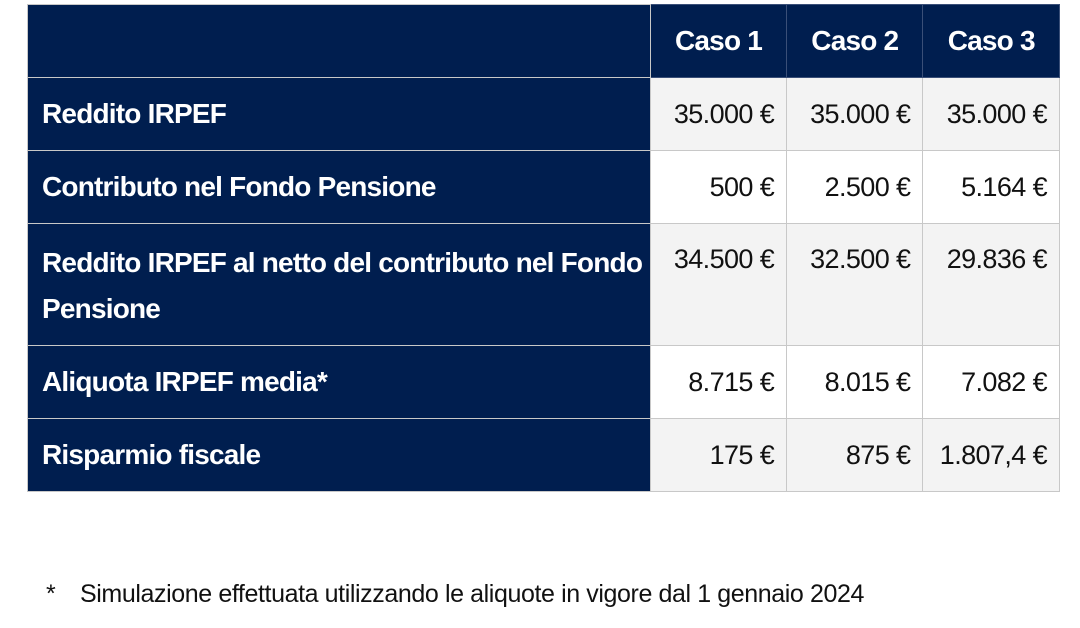 The width and height of the screenshot is (1080, 628). What do you see at coordinates (991, 455) in the screenshot?
I see `cell-value: 1.807,4 €` at bounding box center [991, 455].